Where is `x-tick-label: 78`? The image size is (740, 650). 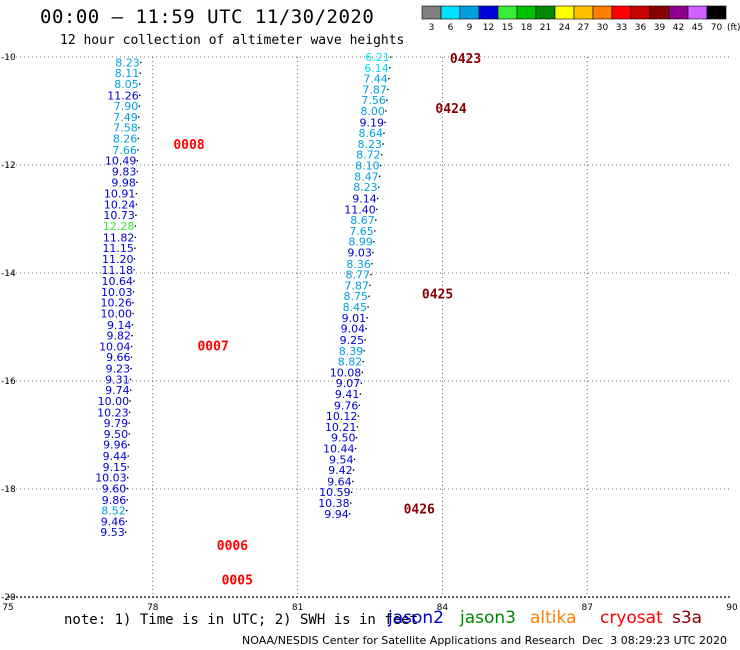 x-tick-label: 78 is located at coordinates (153, 608).